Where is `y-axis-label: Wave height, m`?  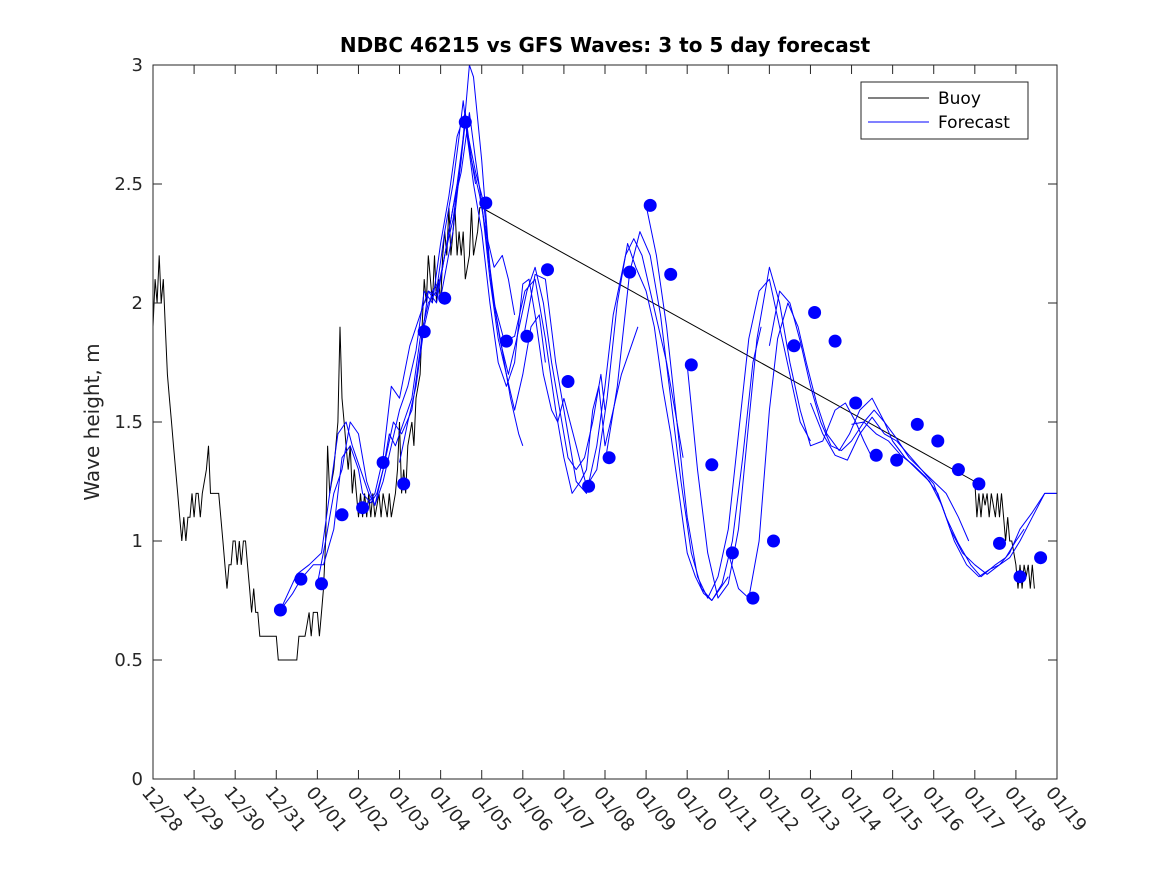
y-axis-label: Wave height, m is located at coordinates (92, 421).